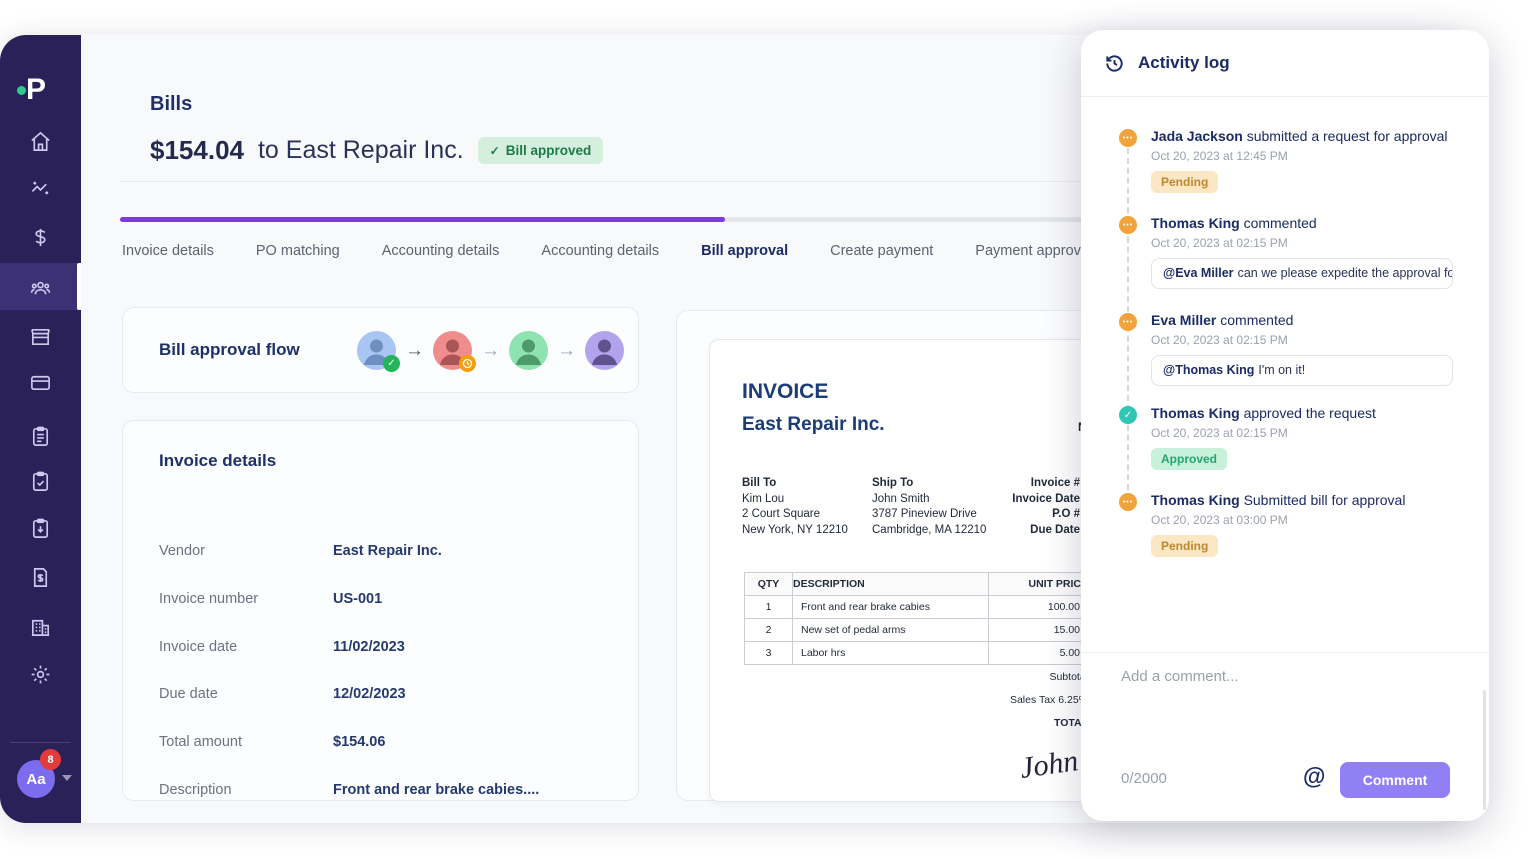 The image size is (1536, 859). What do you see at coordinates (1198, 273) in the screenshot?
I see `mention: @Eva Miller` at bounding box center [1198, 273].